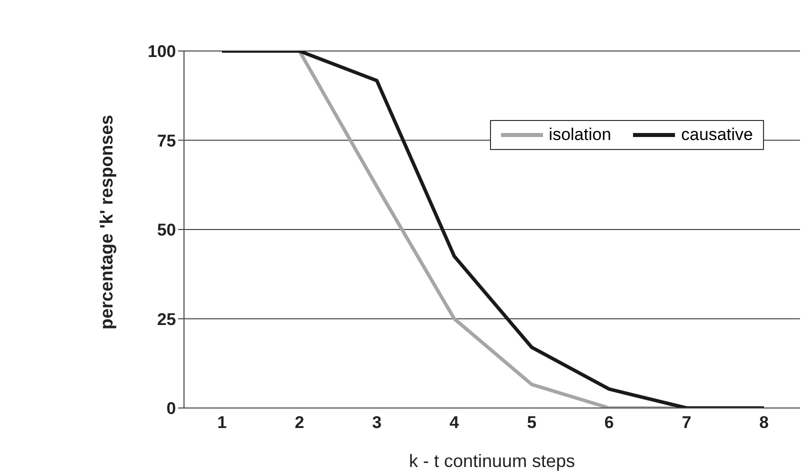 Image resolution: width=812 pixels, height=471 pixels. What do you see at coordinates (609, 422) in the screenshot?
I see `x-tick-label: 6` at bounding box center [609, 422].